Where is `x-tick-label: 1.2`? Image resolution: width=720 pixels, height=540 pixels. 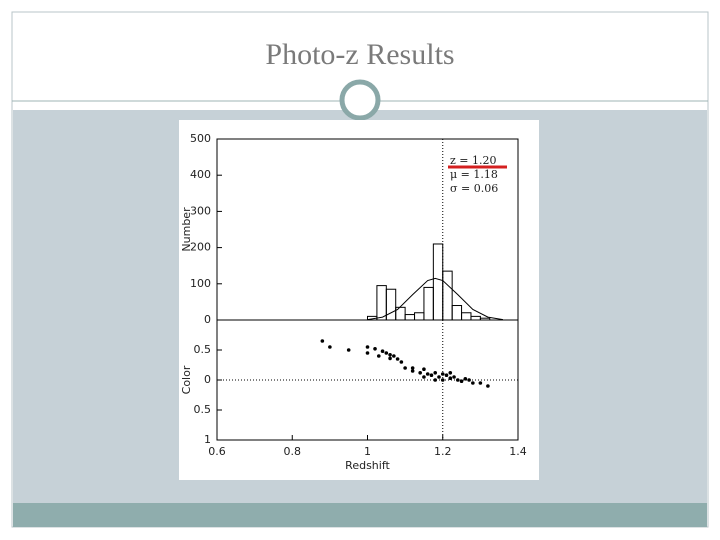 x-tick-label: 1.2 is located at coordinates (443, 451).